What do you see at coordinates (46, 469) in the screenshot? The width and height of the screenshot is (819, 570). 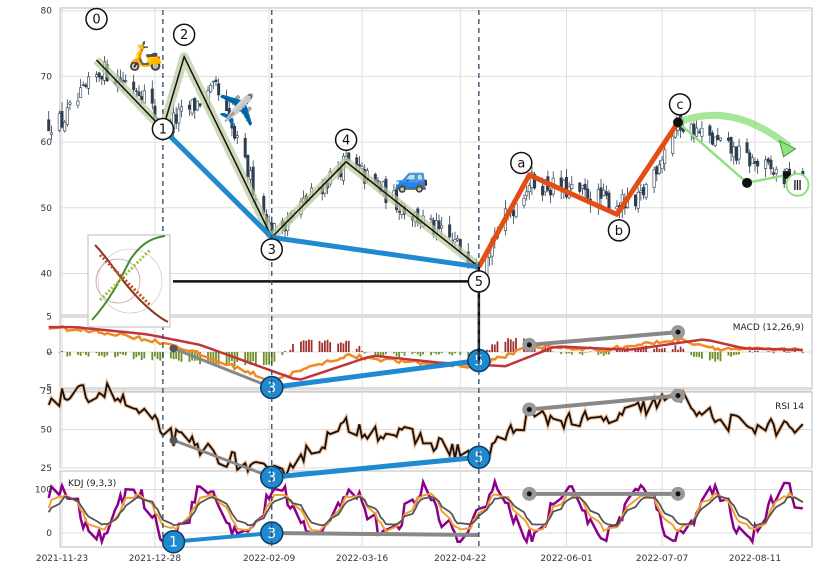 I see `rsi-y-tick: 25` at bounding box center [46, 469].